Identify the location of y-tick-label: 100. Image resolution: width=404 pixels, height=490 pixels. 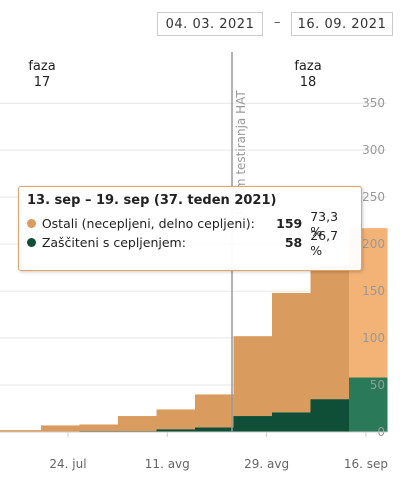
(373, 338).